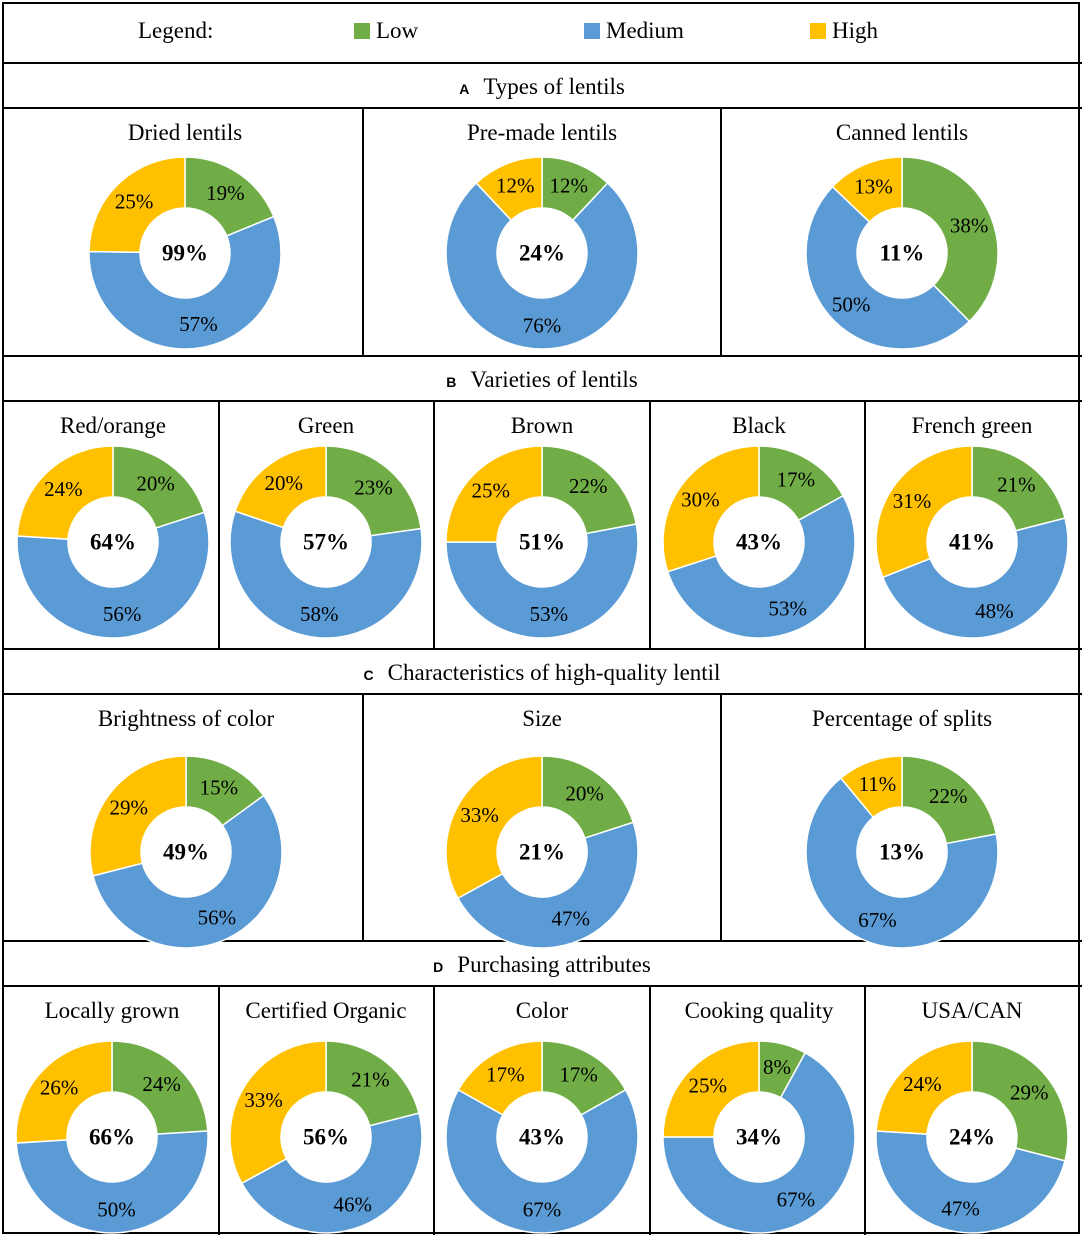  I want to click on section-title-a: A Types of lentils, so click(542, 87).